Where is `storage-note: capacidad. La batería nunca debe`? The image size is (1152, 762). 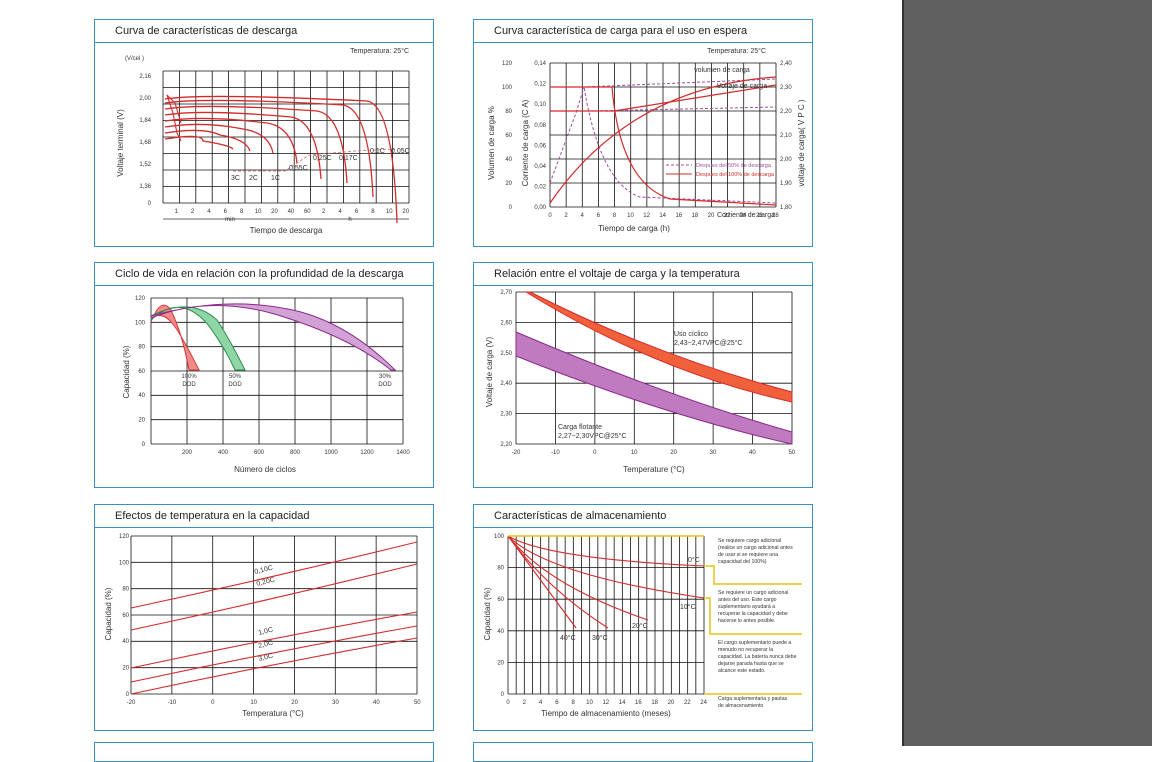 storage-note: capacidad. La batería nunca debe is located at coordinates (757, 657).